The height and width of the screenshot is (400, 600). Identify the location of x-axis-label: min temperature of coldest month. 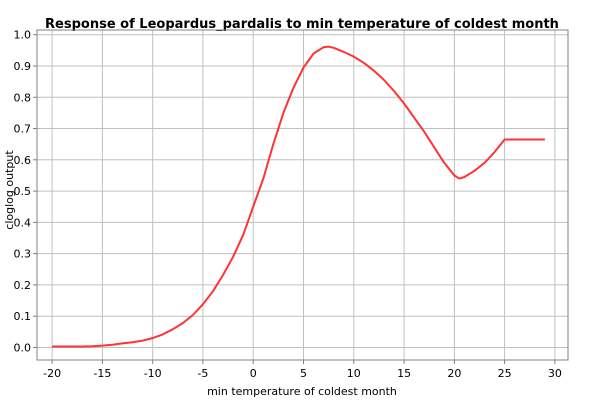
(302, 391).